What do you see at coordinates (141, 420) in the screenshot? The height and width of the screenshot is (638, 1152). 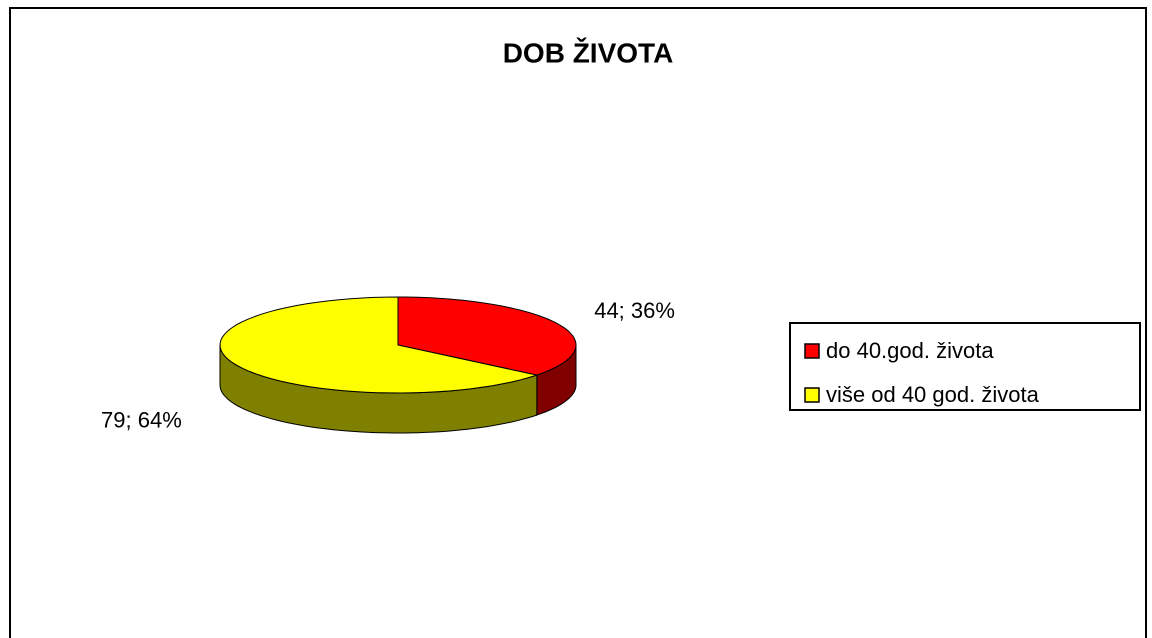 I see `data-label: 79; 64%` at bounding box center [141, 420].